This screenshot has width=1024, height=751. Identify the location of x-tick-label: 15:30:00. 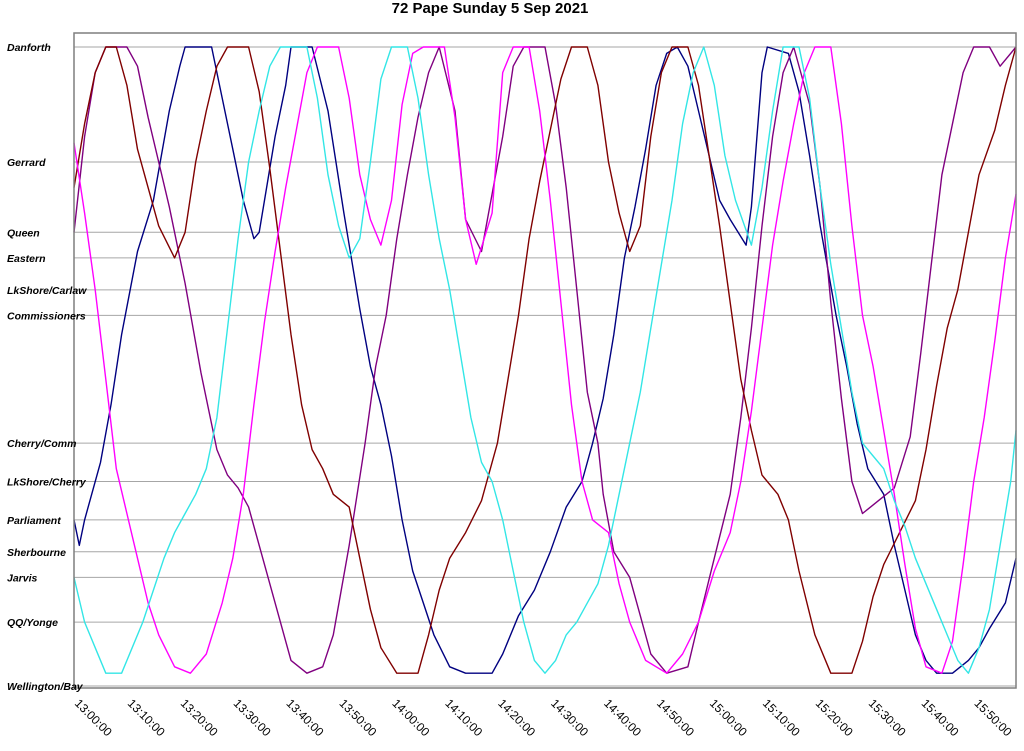
(887, 717).